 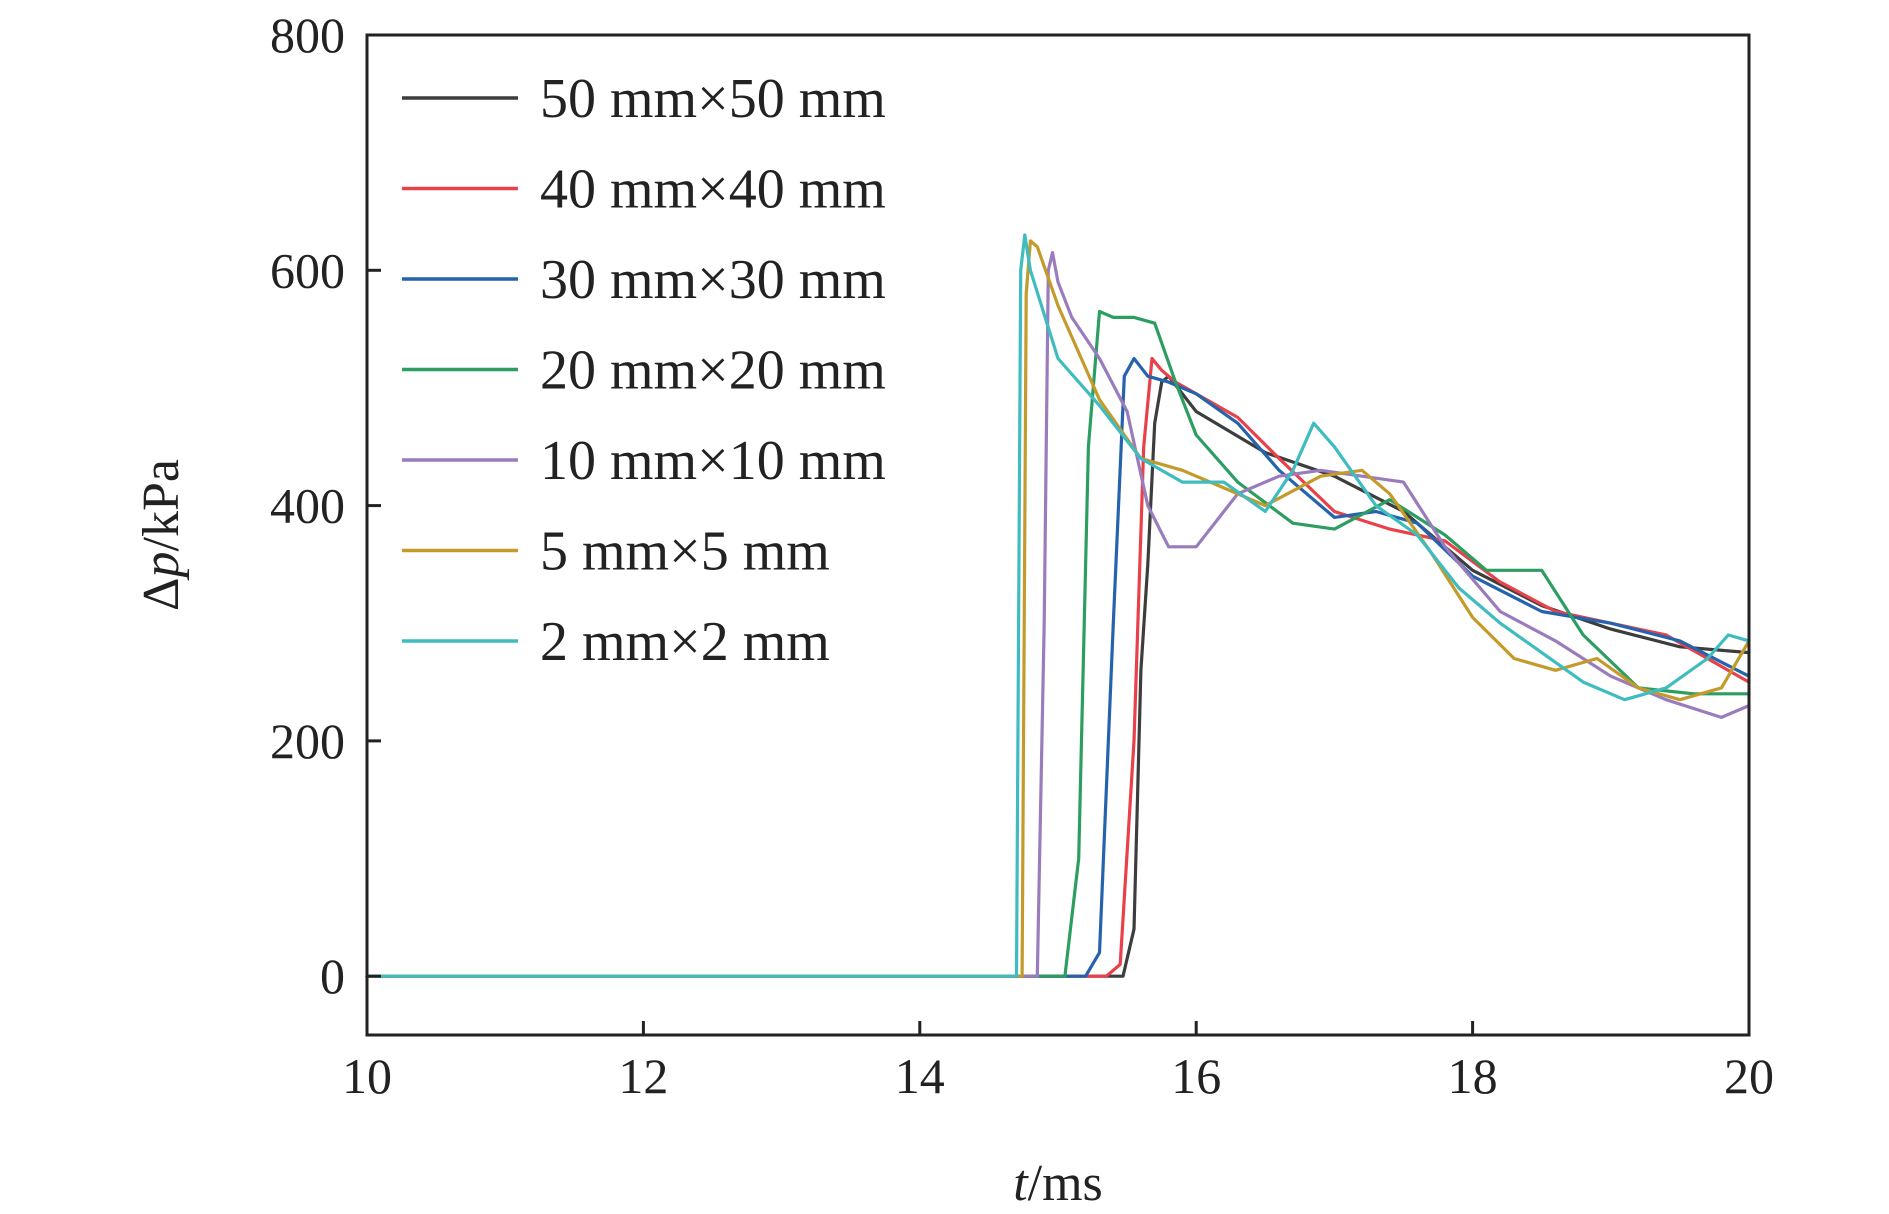 What do you see at coordinates (713, 371) in the screenshot?
I see `legend-label: 20 mm×20 mm` at bounding box center [713, 371].